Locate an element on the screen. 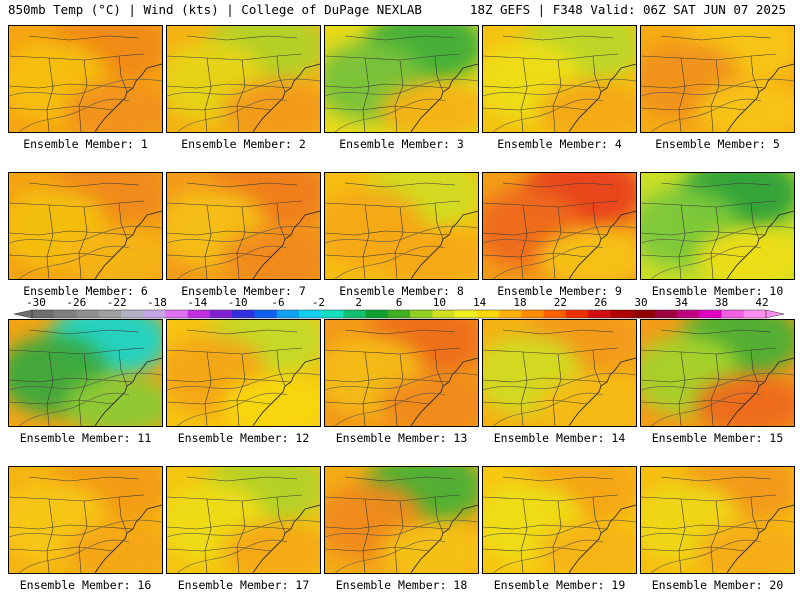  colorbar-tick-label: 38 is located at coordinates (721, 302).